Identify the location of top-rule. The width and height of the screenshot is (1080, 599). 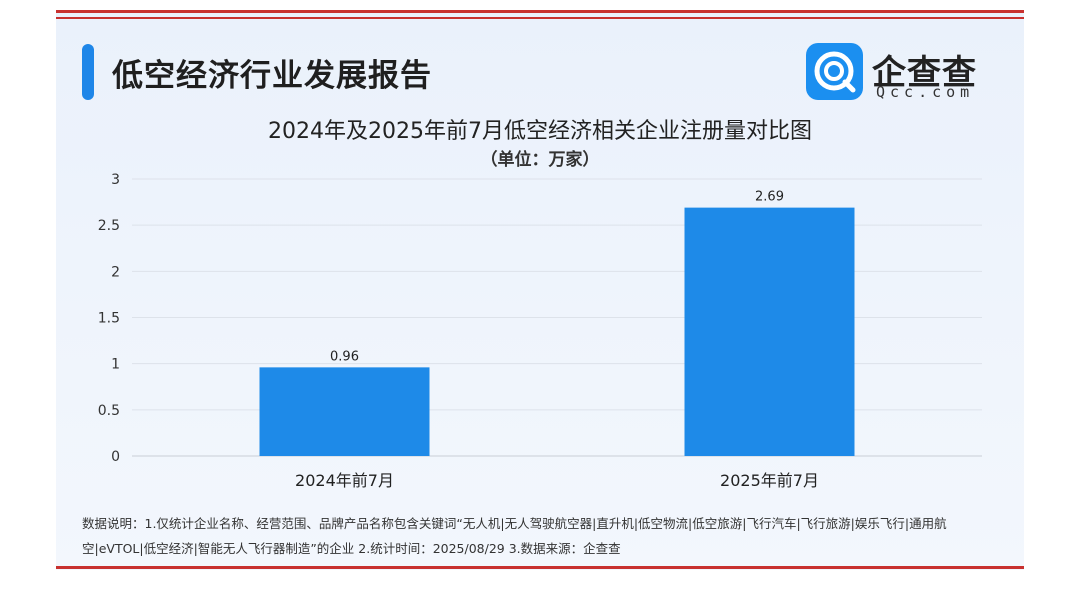
(540, 11).